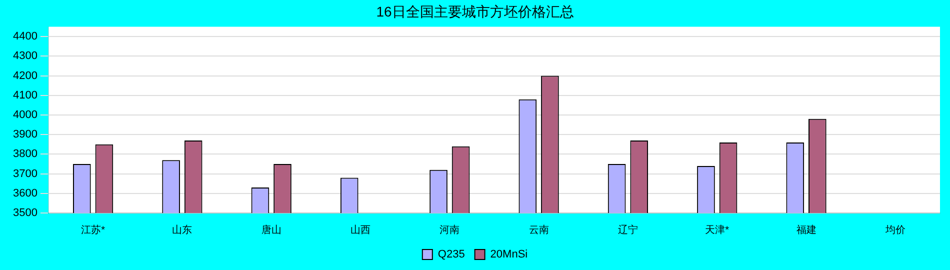  I want to click on y-tick-label: 3700, so click(25, 174).